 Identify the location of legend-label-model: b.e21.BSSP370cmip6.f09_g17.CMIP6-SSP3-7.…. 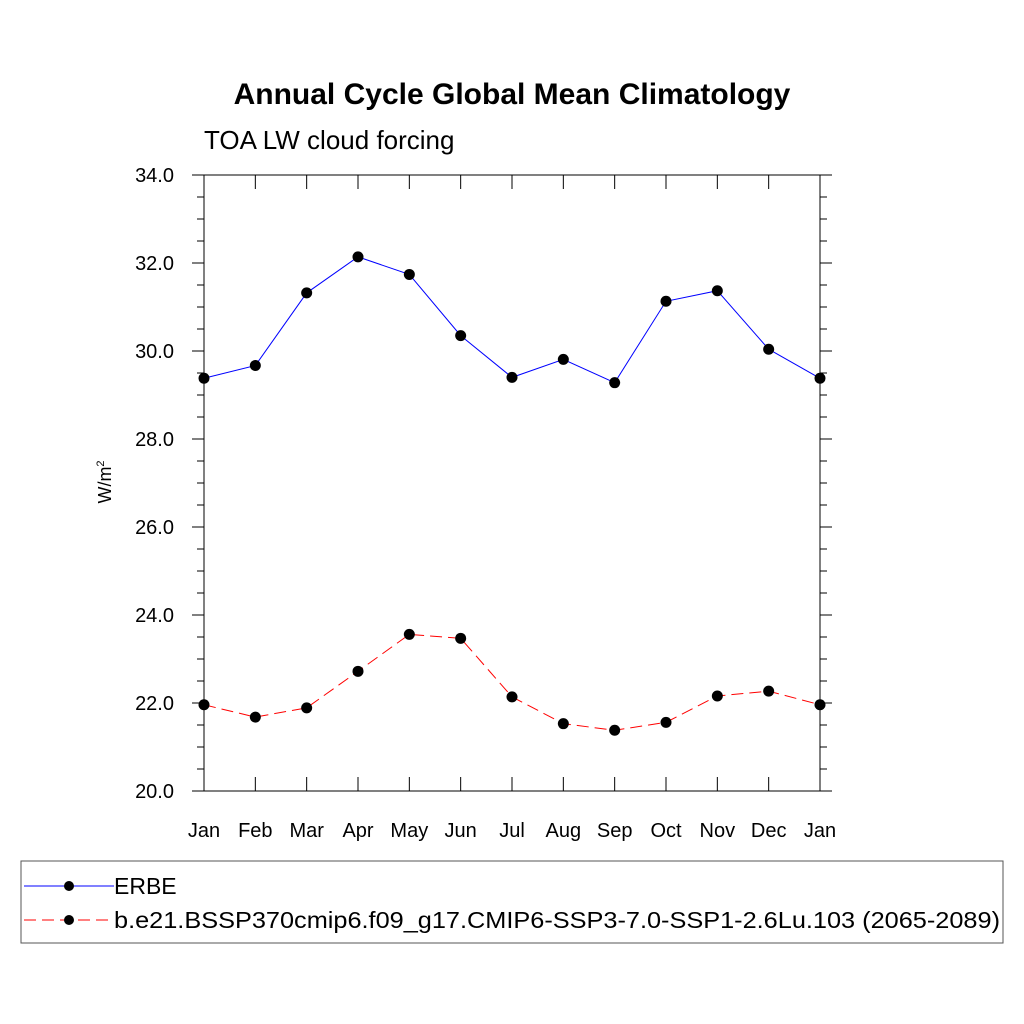
(557, 920).